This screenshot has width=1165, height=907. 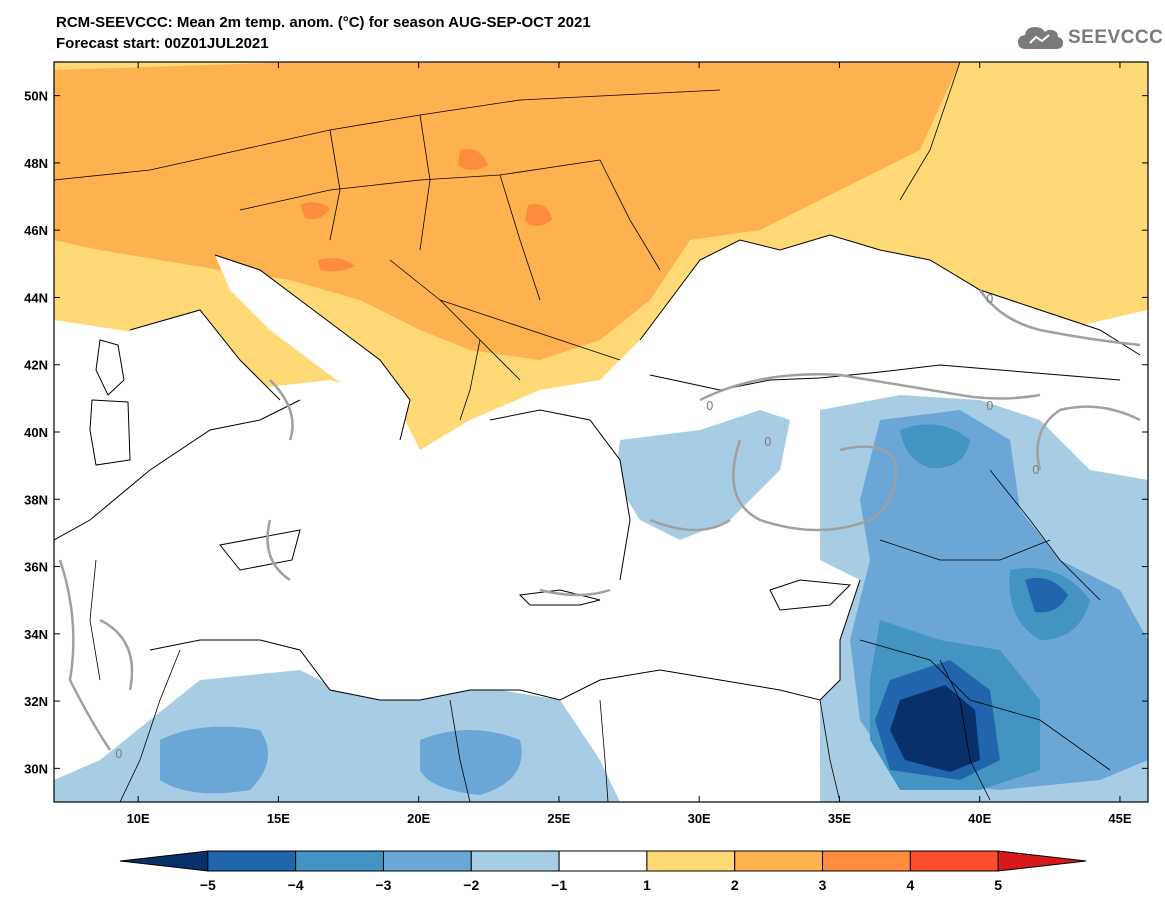 What do you see at coordinates (36, 163) in the screenshot?
I see `lat-tick-label: 48N` at bounding box center [36, 163].